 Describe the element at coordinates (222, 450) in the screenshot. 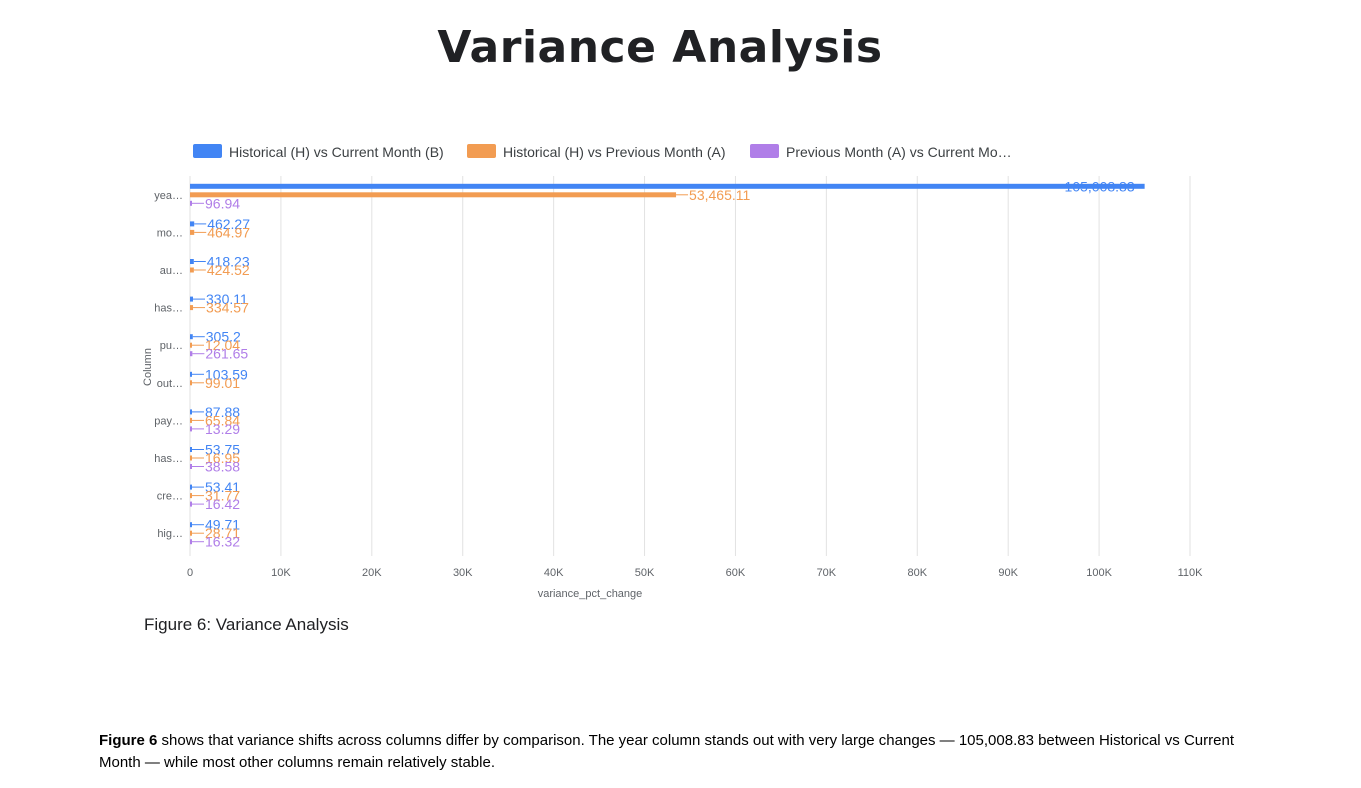

I see `data-label: 53.75` at that location.